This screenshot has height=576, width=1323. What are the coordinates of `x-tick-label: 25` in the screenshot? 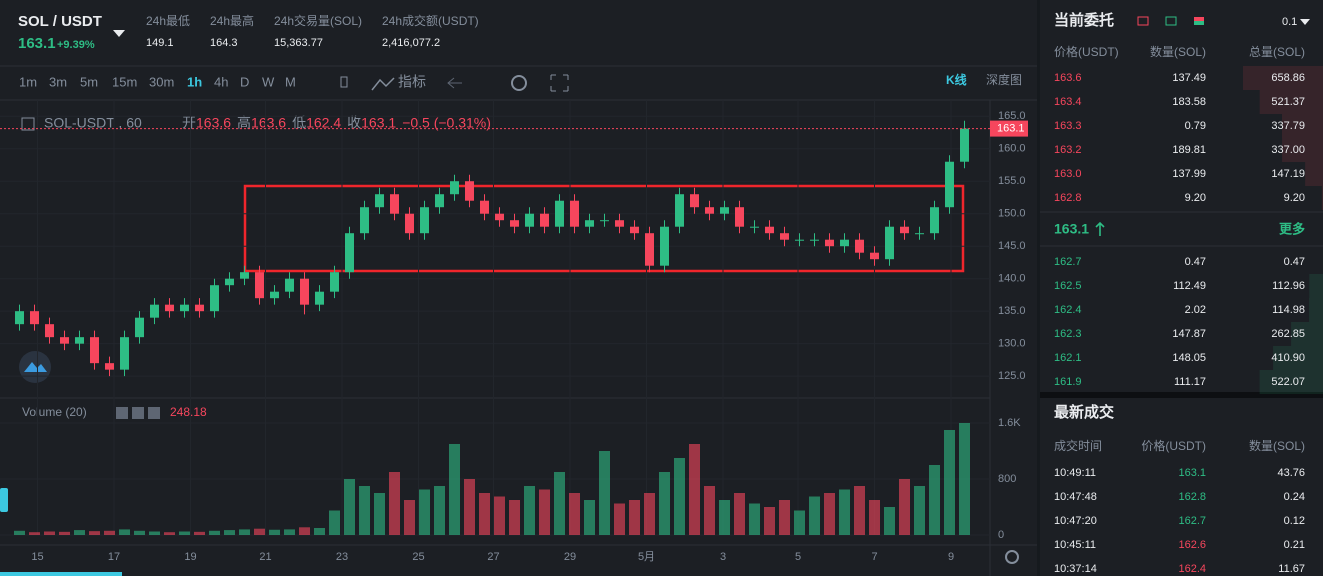 It's located at (418, 557).